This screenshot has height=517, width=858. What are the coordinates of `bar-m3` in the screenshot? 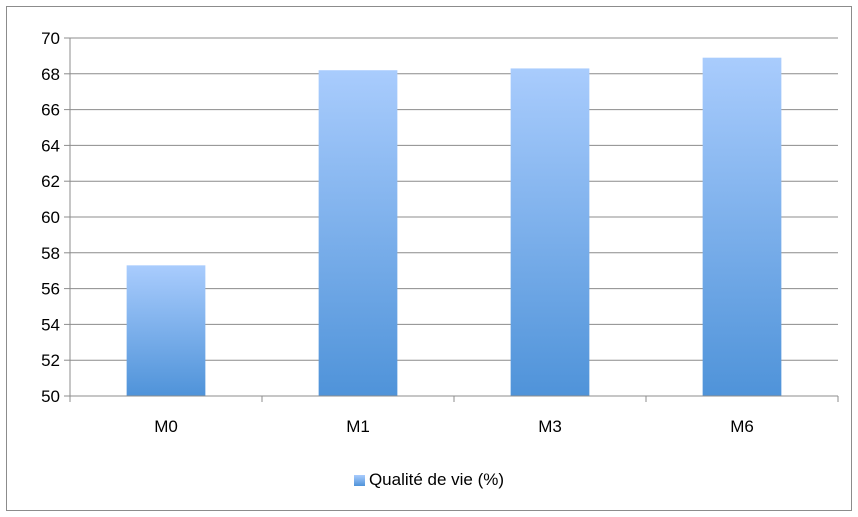 It's located at (550, 232).